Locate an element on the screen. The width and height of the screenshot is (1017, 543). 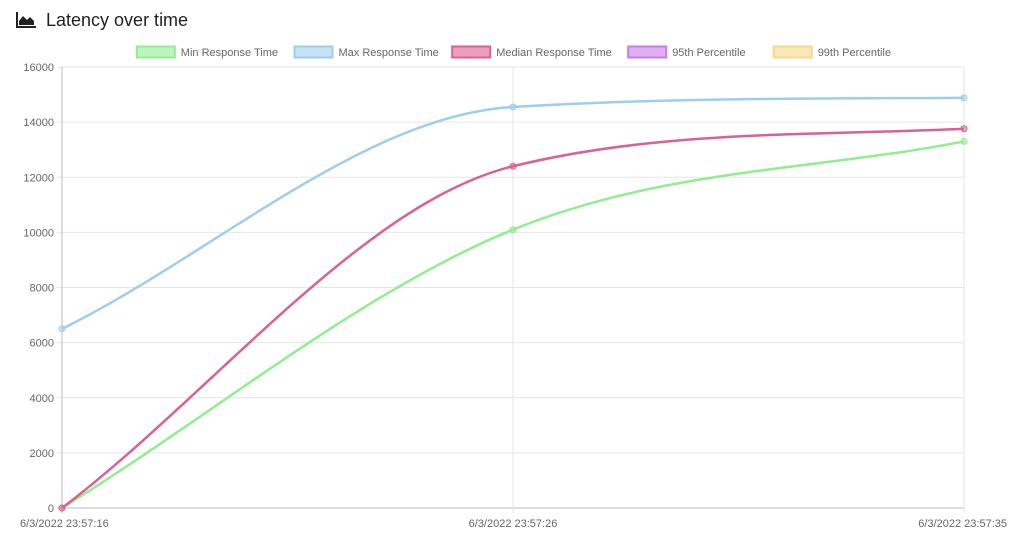
x-tick-label: 6/3/2022 23:57:26 is located at coordinates (513, 524).